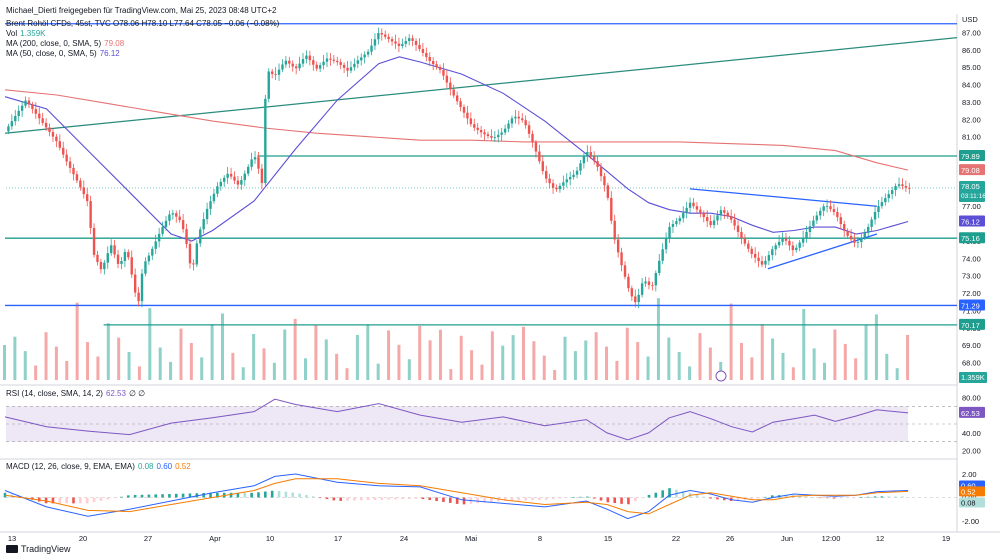 Image resolution: width=1000 pixels, height=560 pixels. Describe the element at coordinates (970, 170) in the screenshot. I see `ma200-price-tag-label: 79.08` at that location.